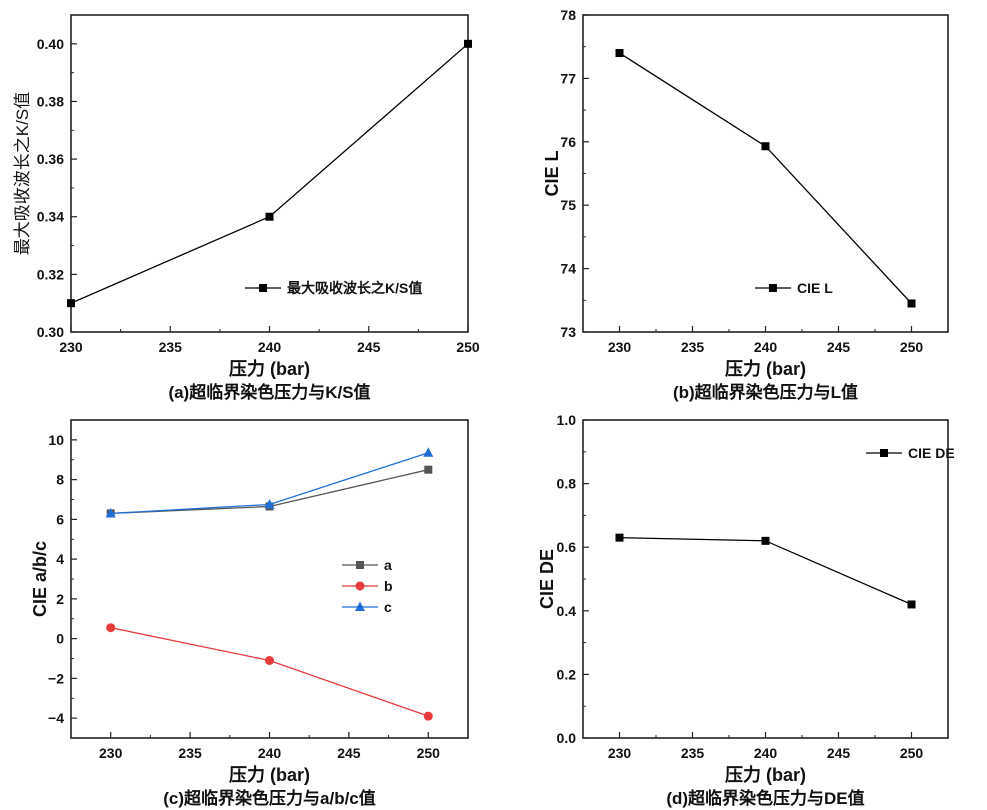 The image size is (987, 810). I want to click on y-tick-label: 0, so click(60, 639).